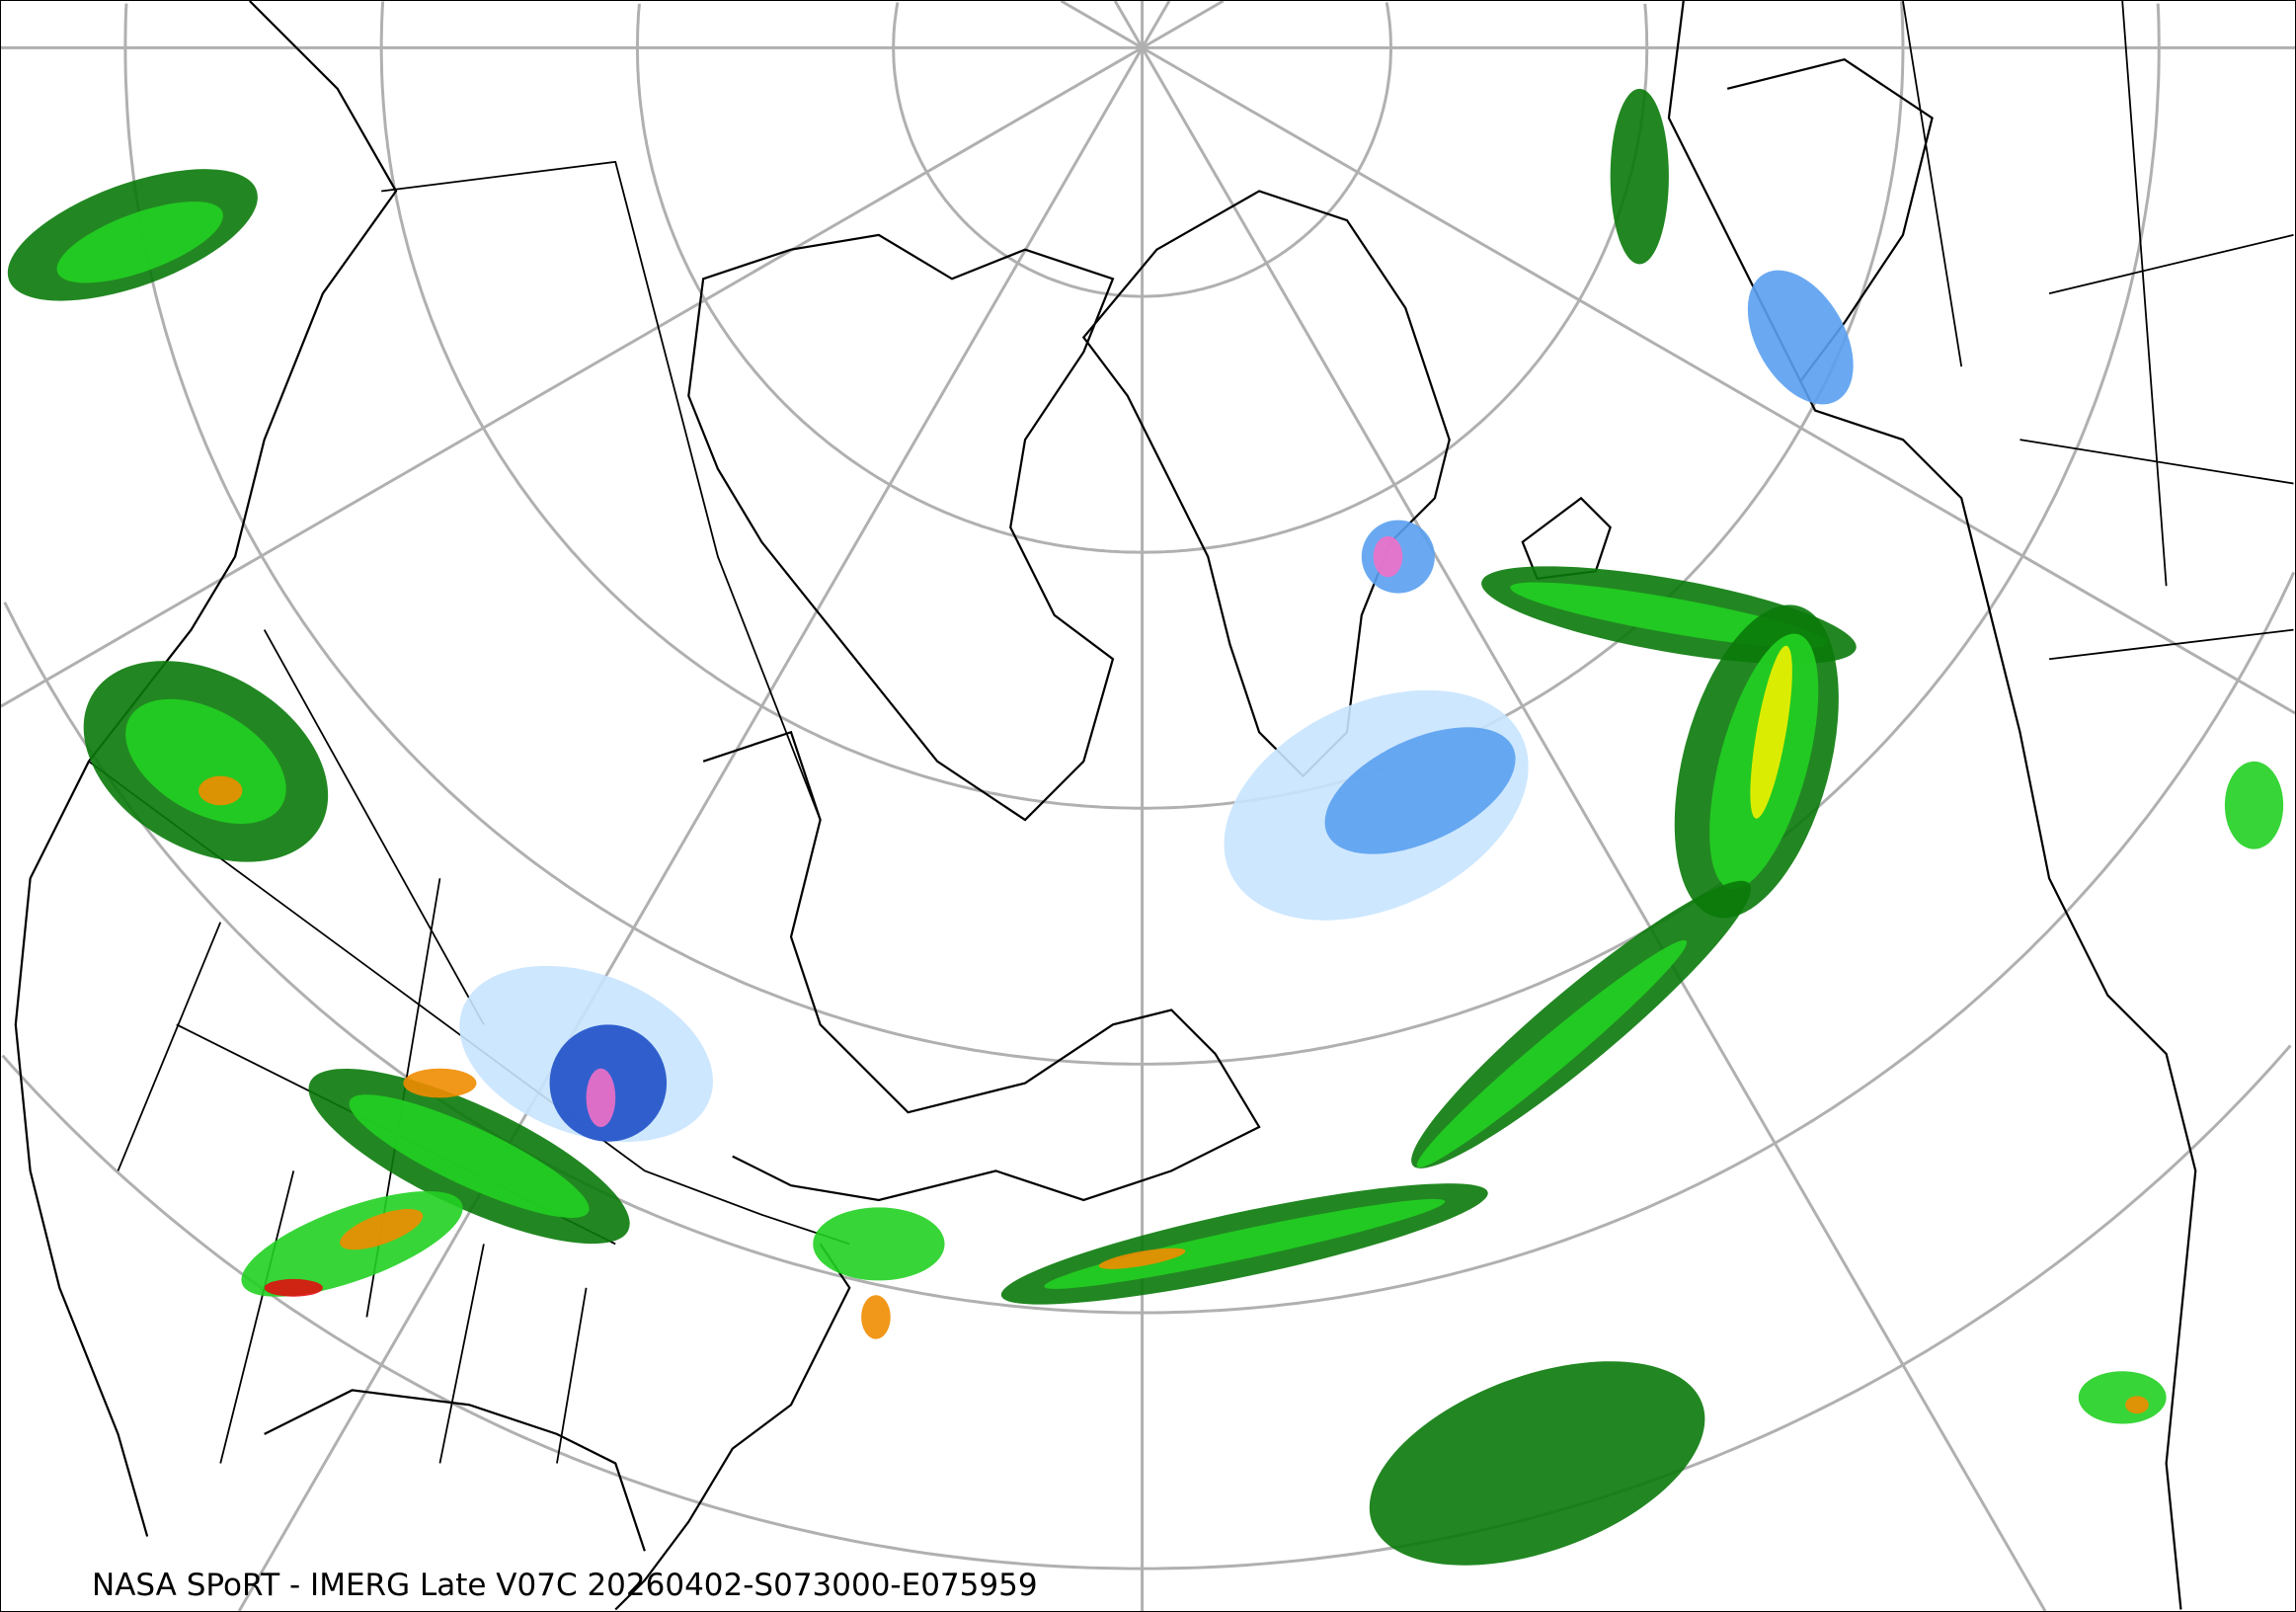 The height and width of the screenshot is (1612, 2296). Describe the element at coordinates (733, 1427) in the screenshot. I see `us-east-coast` at that location.